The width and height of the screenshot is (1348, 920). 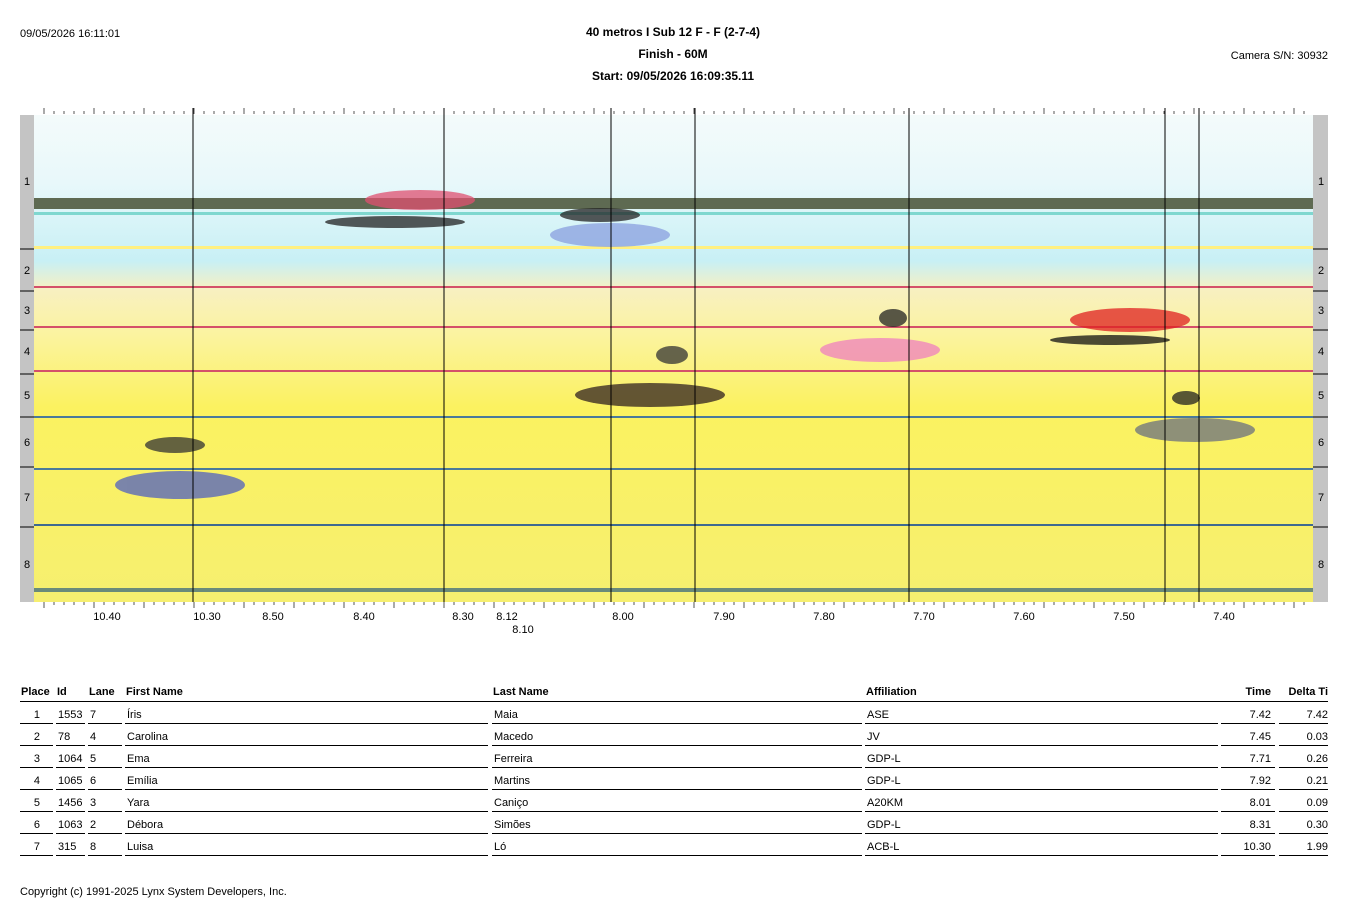 I want to click on cell: Simões, so click(x=512, y=825).